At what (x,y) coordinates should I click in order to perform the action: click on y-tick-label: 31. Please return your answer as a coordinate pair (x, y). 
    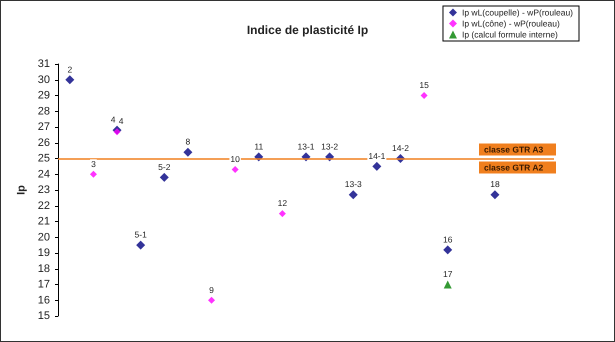
    Looking at the image, I should click on (44, 64).